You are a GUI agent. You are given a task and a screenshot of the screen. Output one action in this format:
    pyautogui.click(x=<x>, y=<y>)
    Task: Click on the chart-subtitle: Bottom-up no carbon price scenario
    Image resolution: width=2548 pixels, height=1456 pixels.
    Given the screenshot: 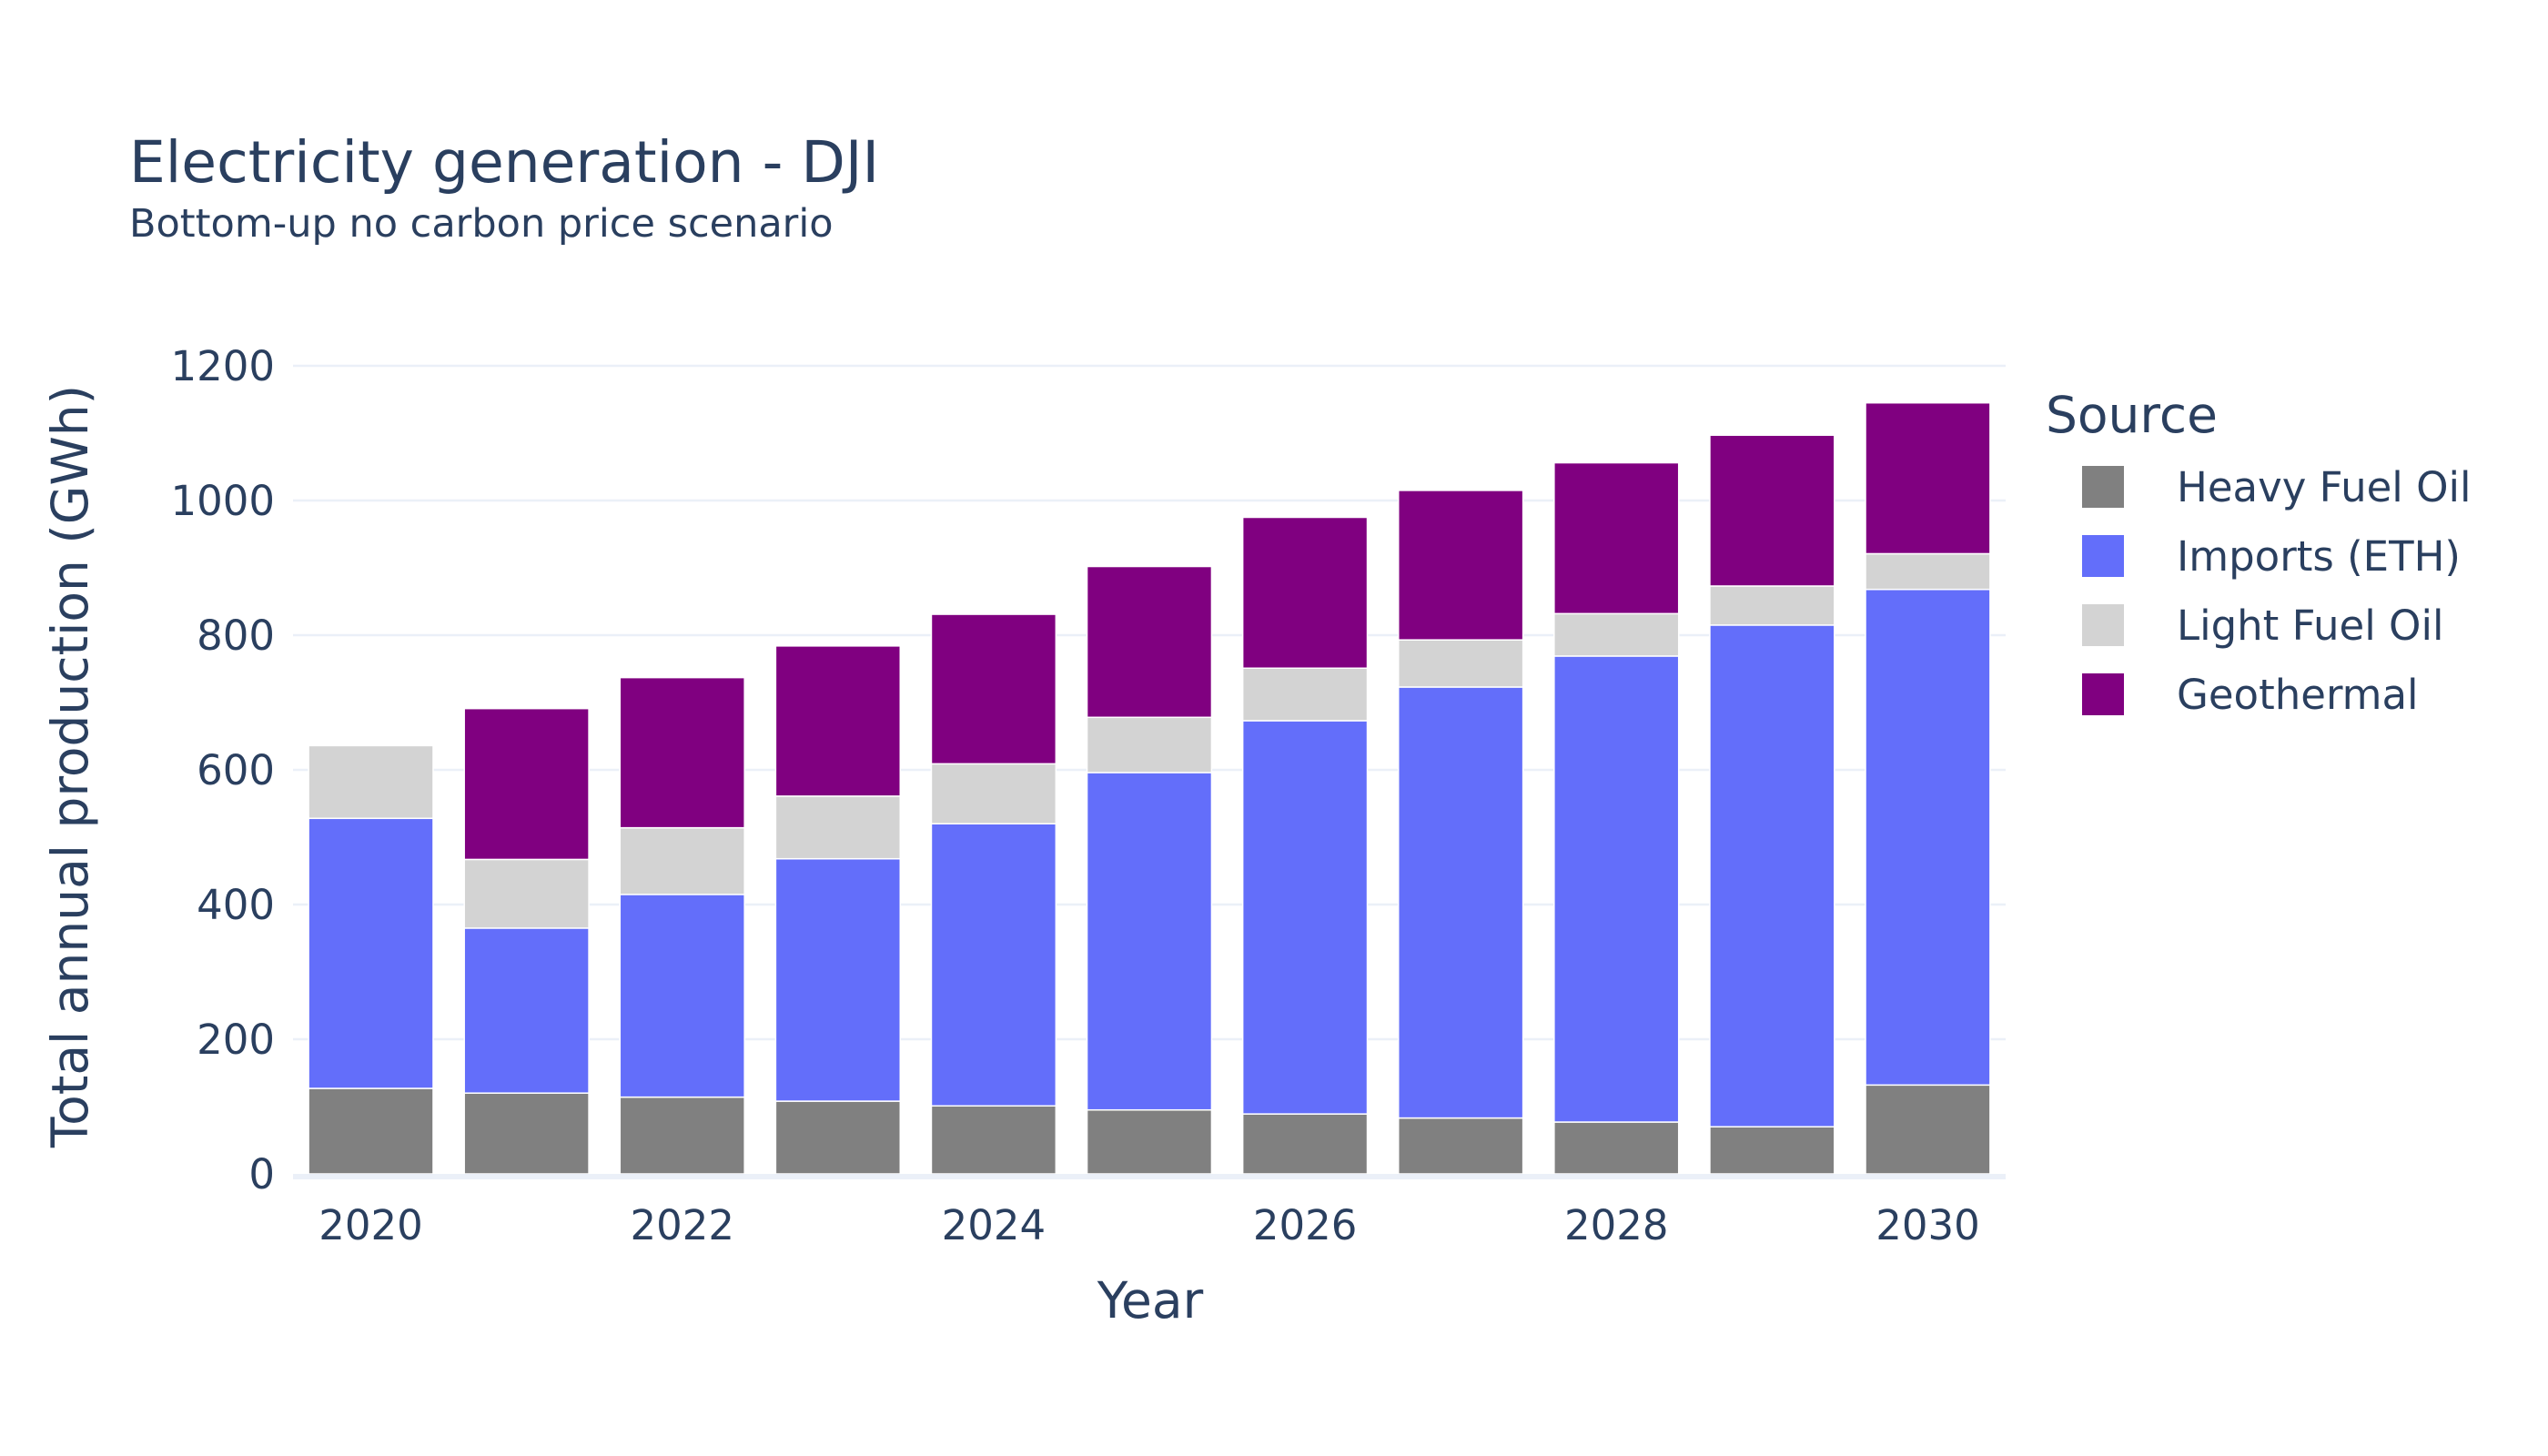 What is the action you would take?
    pyautogui.click(x=482, y=224)
    